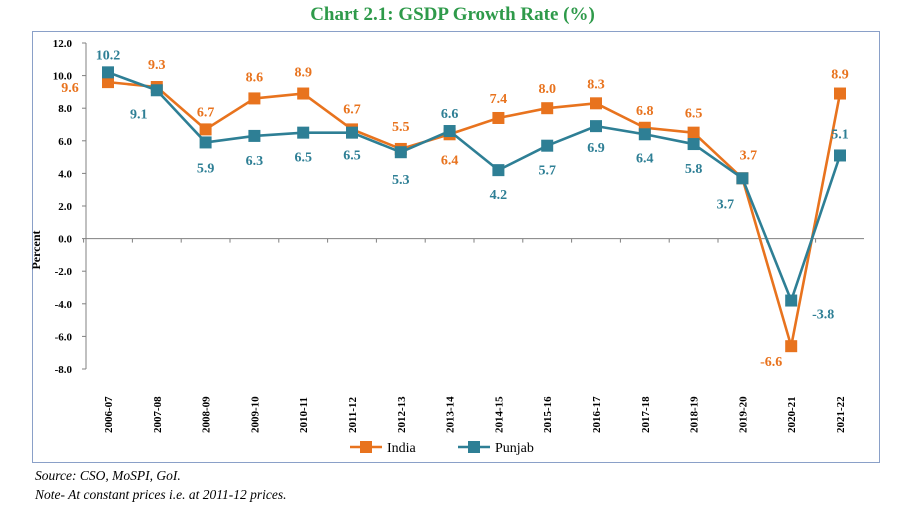  What do you see at coordinates (694, 114) in the screenshot?
I see `india-data-label: 6.5` at bounding box center [694, 114].